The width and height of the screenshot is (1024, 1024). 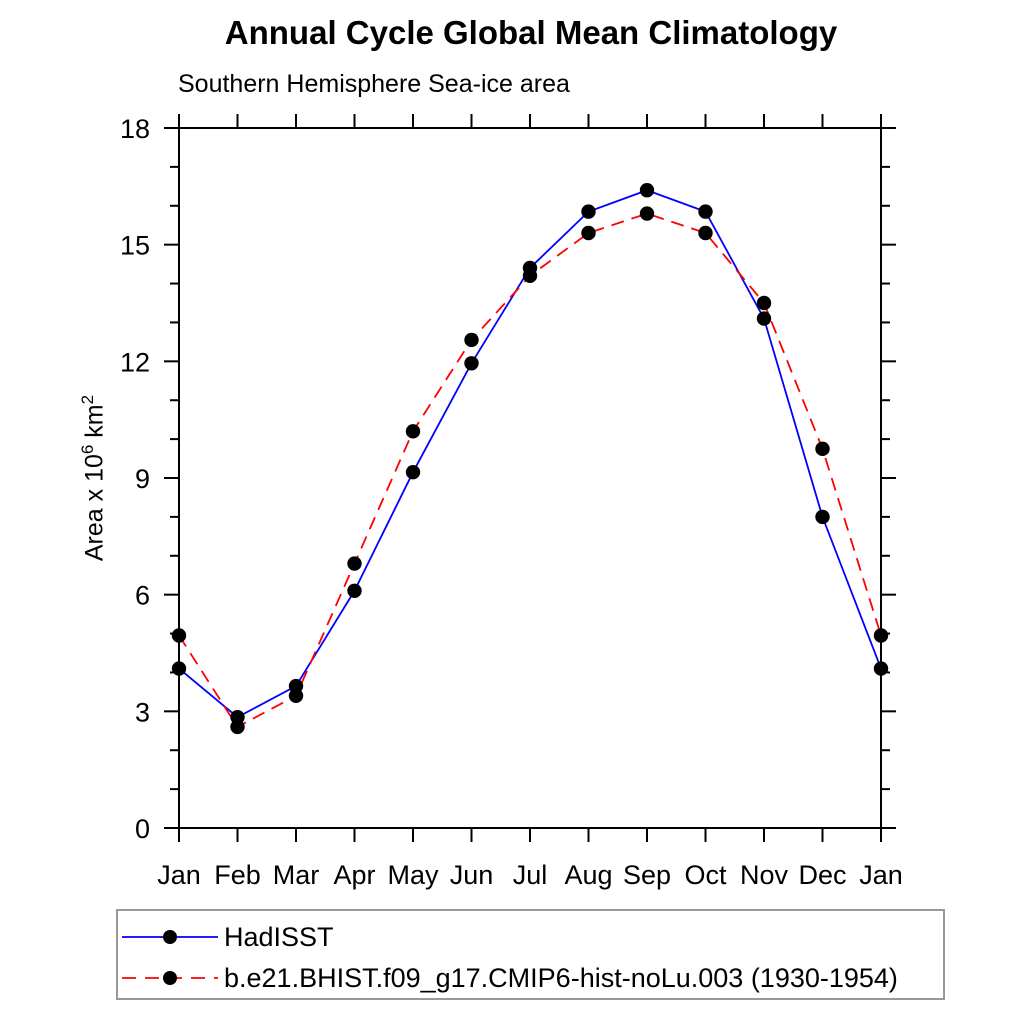 I want to click on x-tick-label: Nov, so click(x=764, y=875).